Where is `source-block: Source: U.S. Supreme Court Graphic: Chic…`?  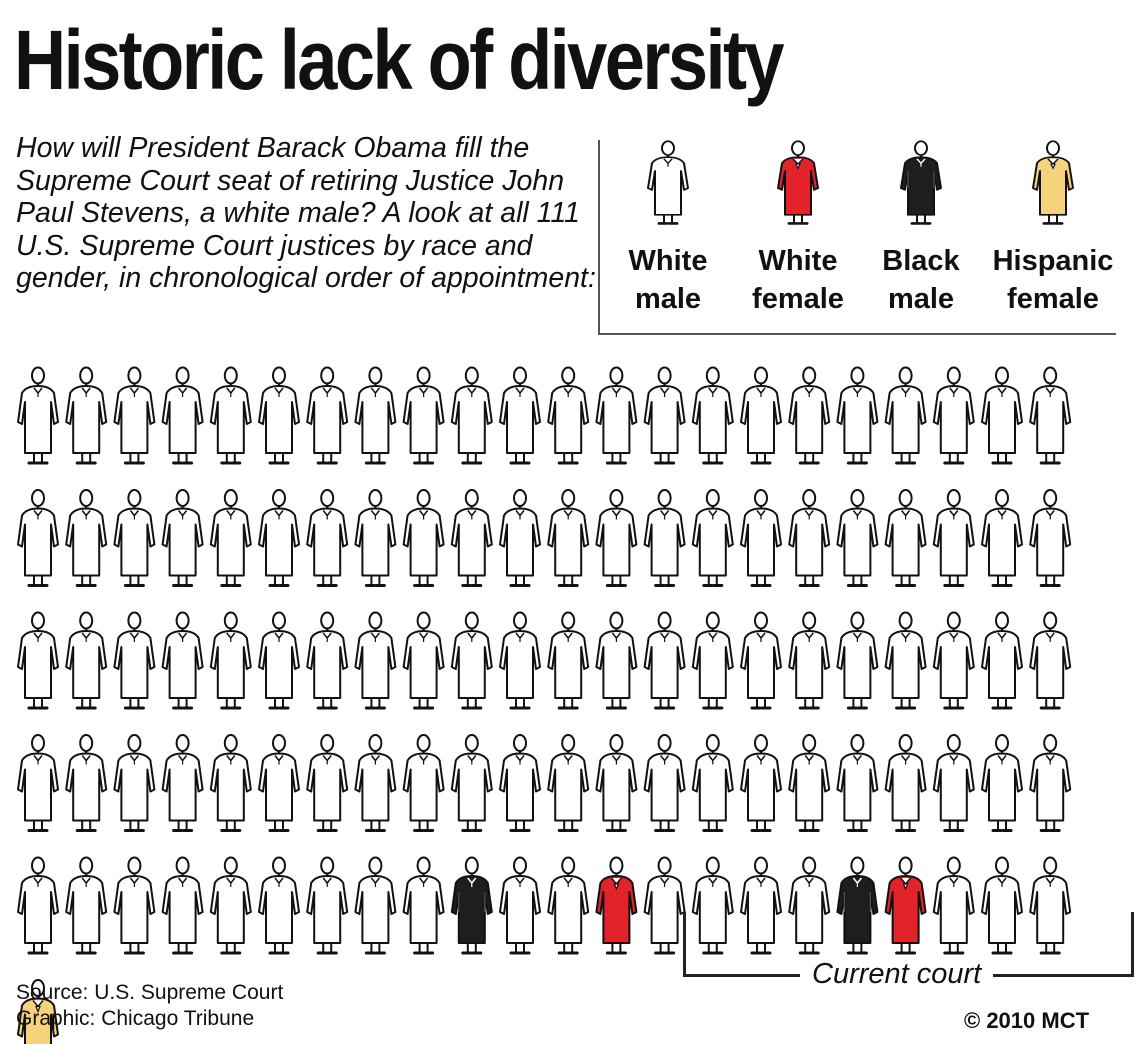 source-block: Source: U.S. Supreme Court Graphic: Chic… is located at coordinates (149, 1006).